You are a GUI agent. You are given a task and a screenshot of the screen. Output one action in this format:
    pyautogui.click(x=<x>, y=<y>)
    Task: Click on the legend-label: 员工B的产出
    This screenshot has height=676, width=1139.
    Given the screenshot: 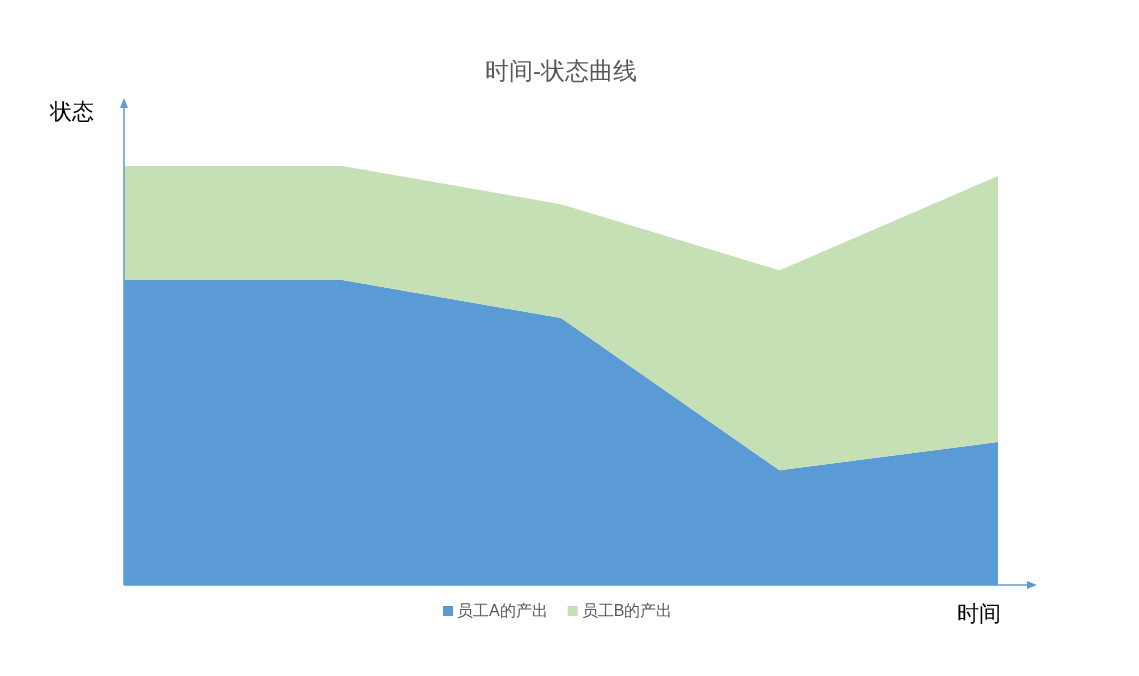 What is the action you would take?
    pyautogui.click(x=627, y=610)
    